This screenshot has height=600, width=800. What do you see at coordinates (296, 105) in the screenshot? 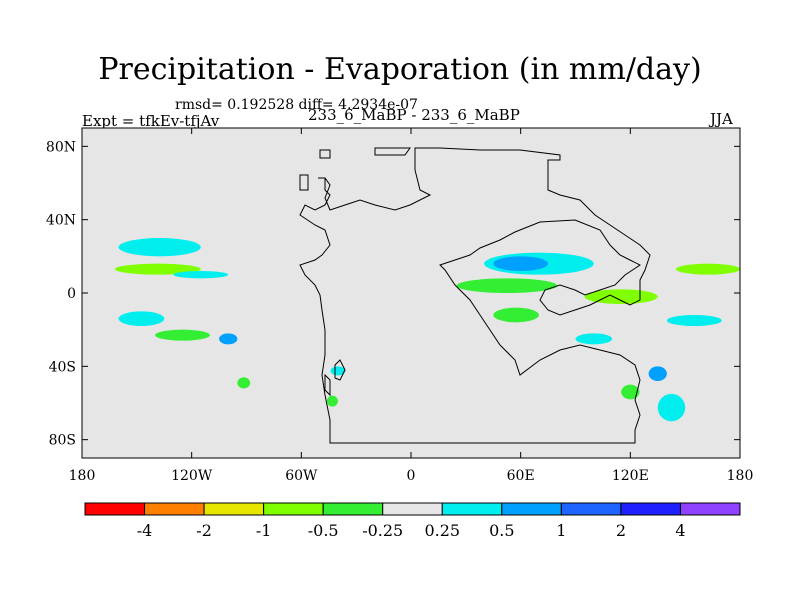
I see `stats-label: rmsd= 0.192528 diff= 4.2934e-07` at bounding box center [296, 105].